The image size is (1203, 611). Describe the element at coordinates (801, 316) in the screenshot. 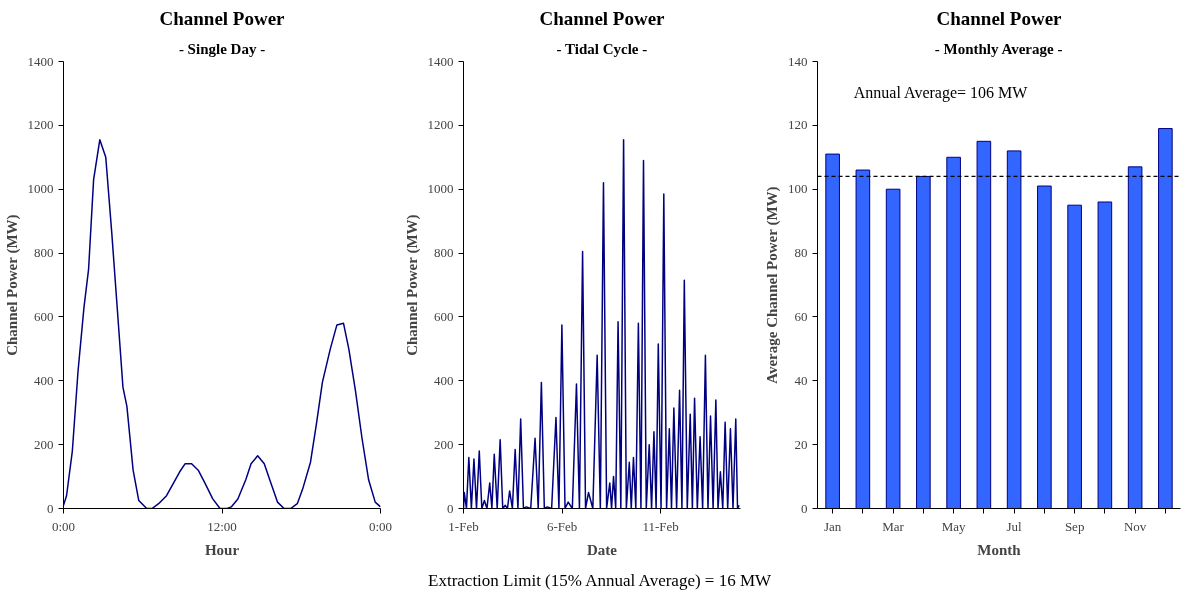

I see `y-tick-label: 60` at that location.